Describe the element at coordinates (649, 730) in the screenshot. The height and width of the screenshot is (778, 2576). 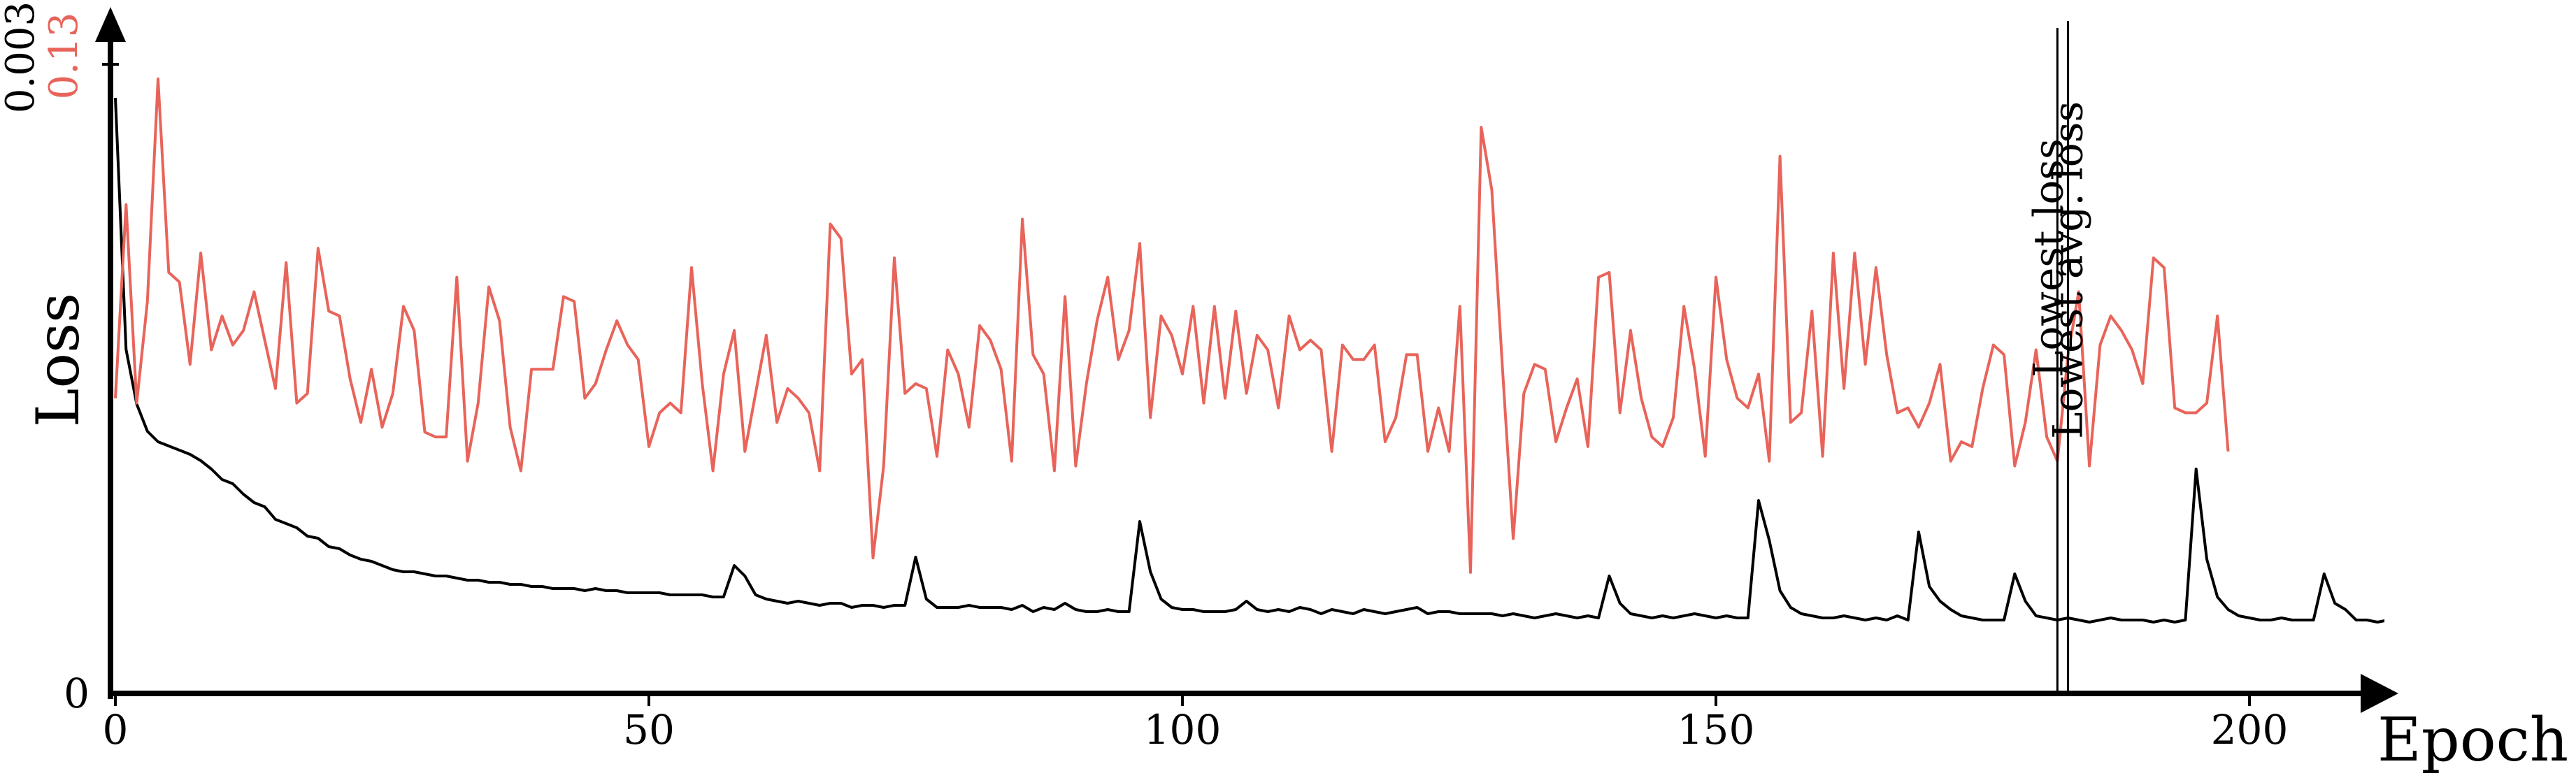
I see `x-tick-label: 50` at that location.